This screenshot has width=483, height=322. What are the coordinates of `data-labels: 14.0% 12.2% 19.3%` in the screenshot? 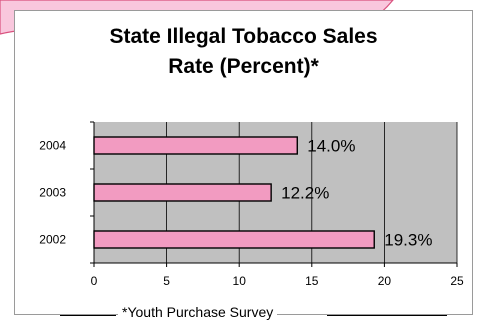 It's located at (356, 193).